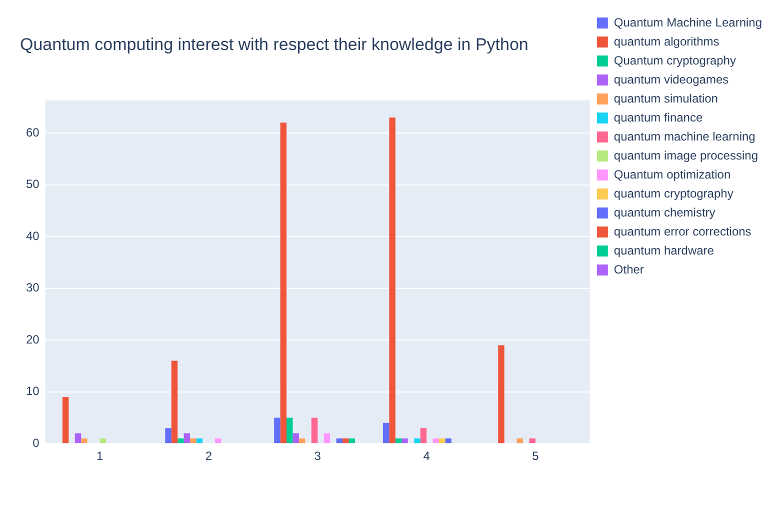 The image size is (782, 525). I want to click on y-tick-label: 0, so click(36, 443).